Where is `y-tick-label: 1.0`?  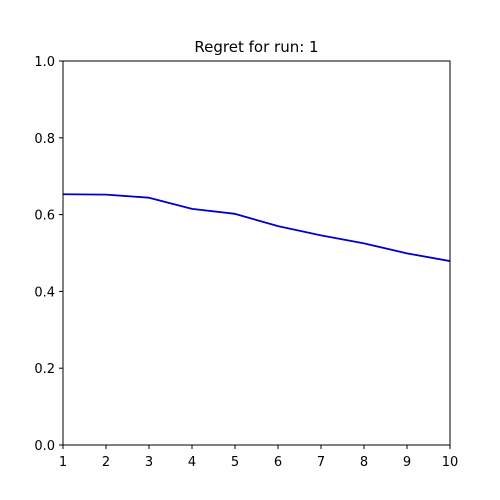 y-tick-label: 1.0 is located at coordinates (44, 62).